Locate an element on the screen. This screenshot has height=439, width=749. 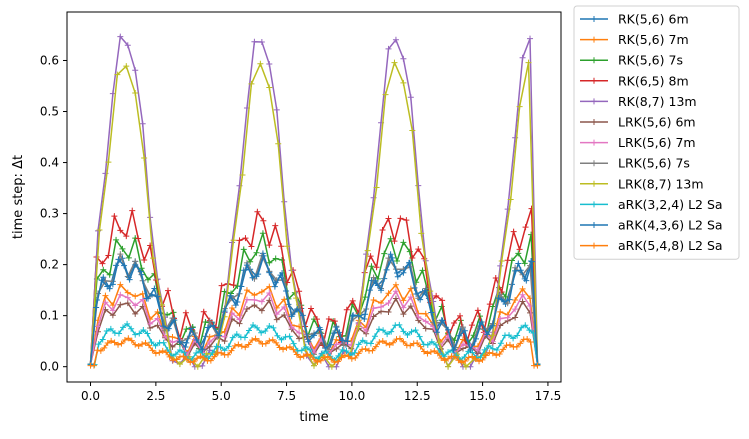
x-tick-label: 2.5 is located at coordinates (155, 396).